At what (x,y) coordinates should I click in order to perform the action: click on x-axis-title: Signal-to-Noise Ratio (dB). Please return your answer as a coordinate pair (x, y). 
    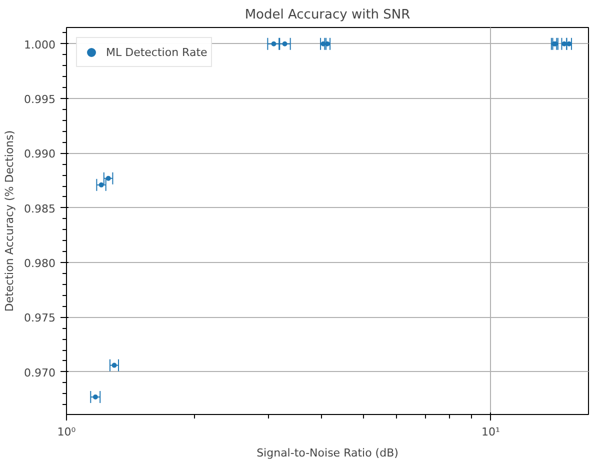
    Looking at the image, I should click on (327, 453).